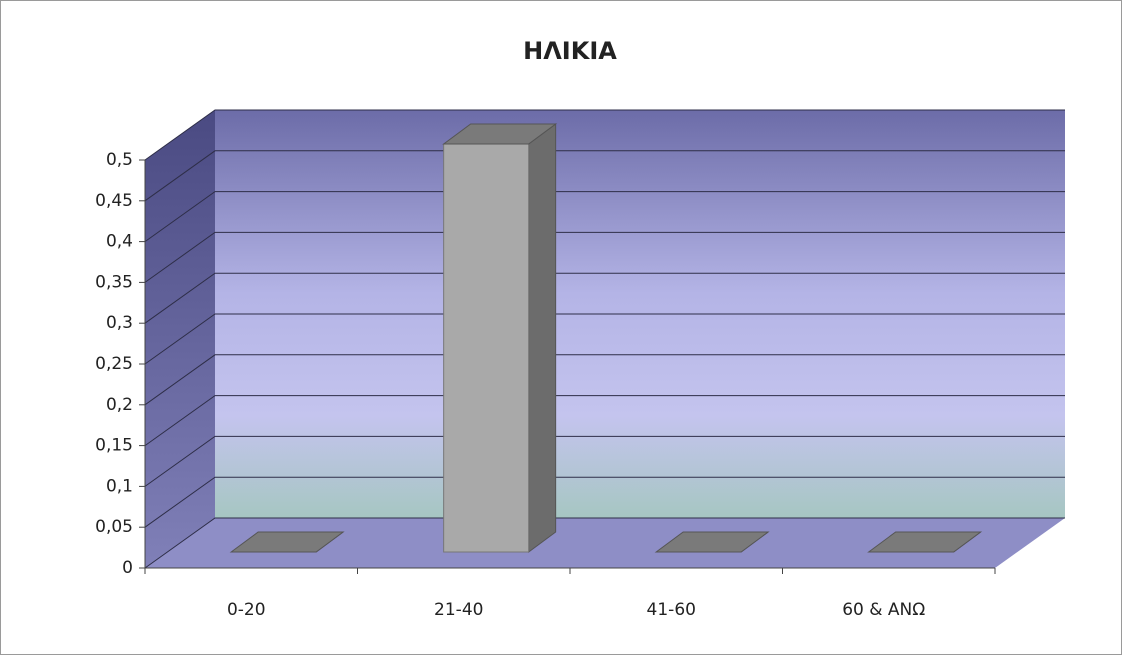  I want to click on x-tick-label: 0-20, so click(246, 610).